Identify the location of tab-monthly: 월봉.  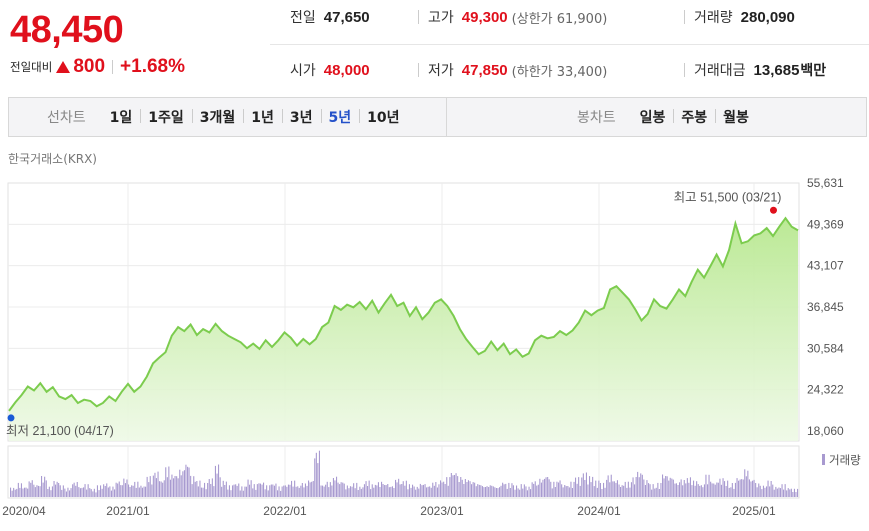
(736, 117).